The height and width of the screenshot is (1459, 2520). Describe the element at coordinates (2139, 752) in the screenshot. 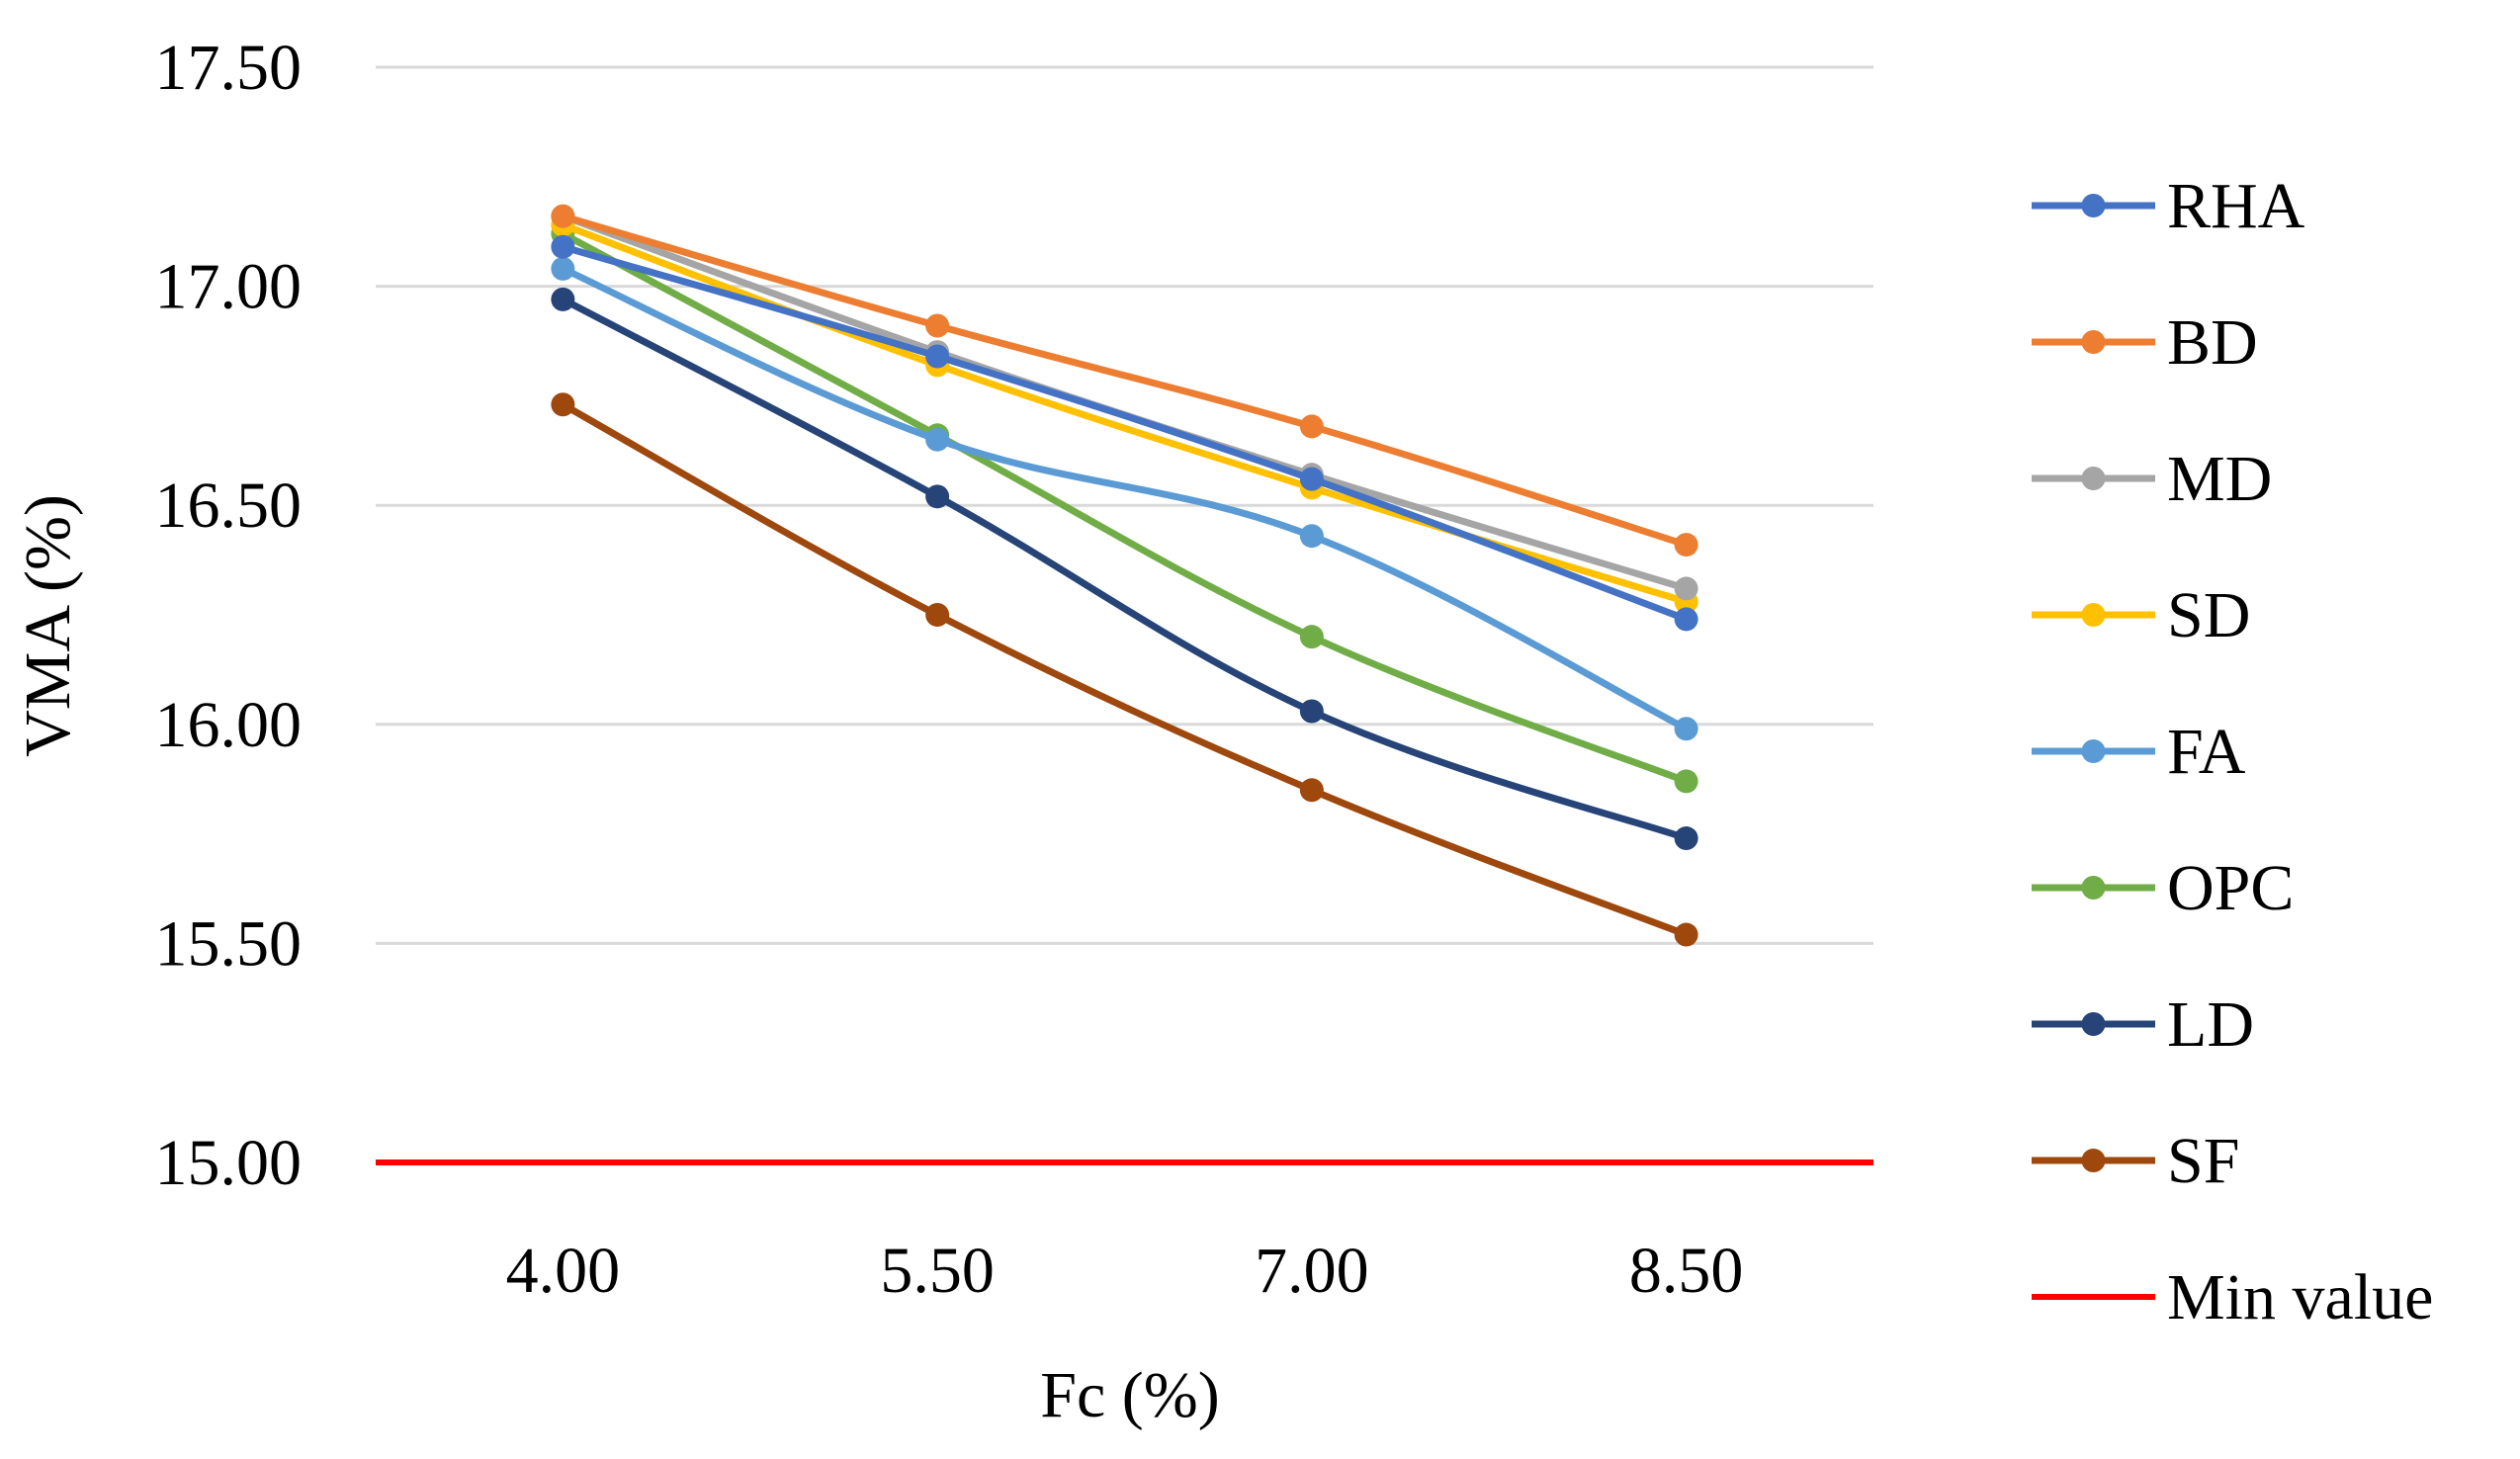

I see `legend-item-fa: FA` at that location.